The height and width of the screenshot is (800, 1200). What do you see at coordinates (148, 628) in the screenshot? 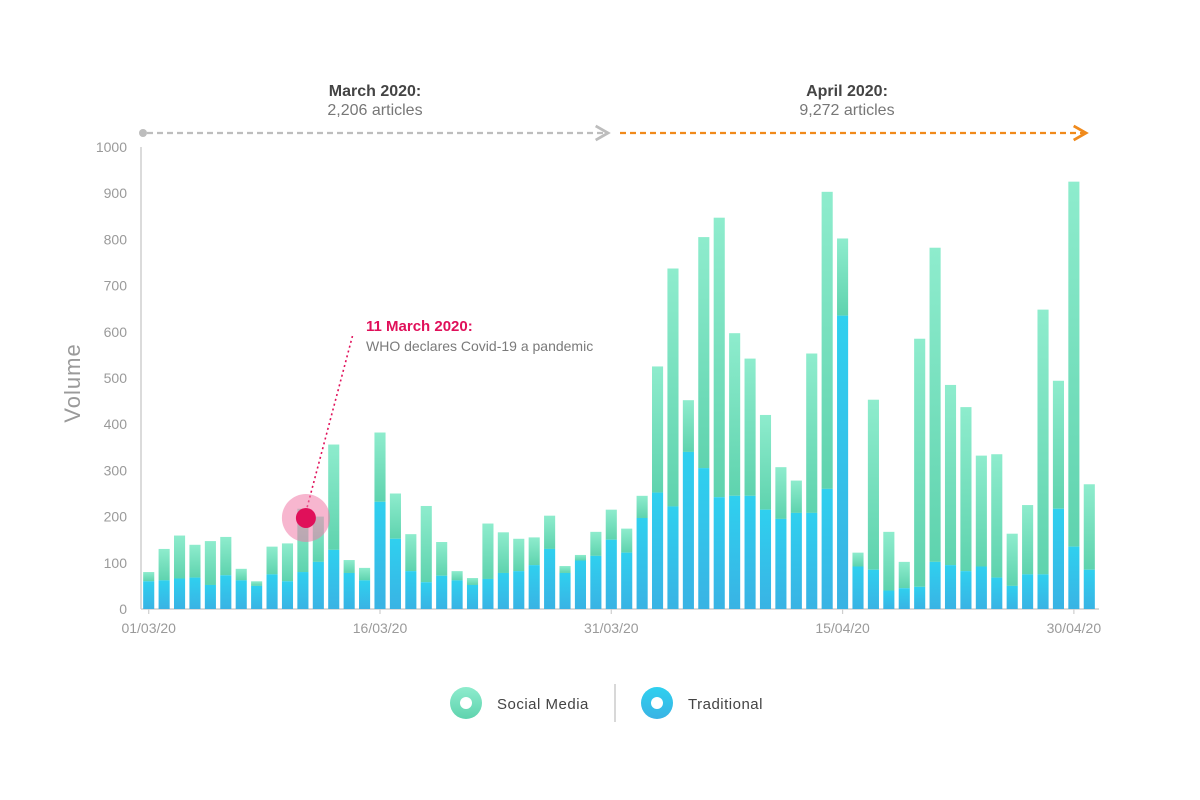
I see `x-tick-label: 01/03/20` at bounding box center [148, 628].